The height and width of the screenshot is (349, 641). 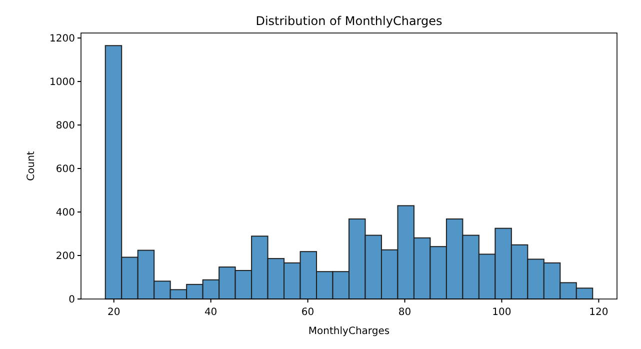 I want to click on x-axis-title: MonthlyCharges, so click(x=349, y=331).